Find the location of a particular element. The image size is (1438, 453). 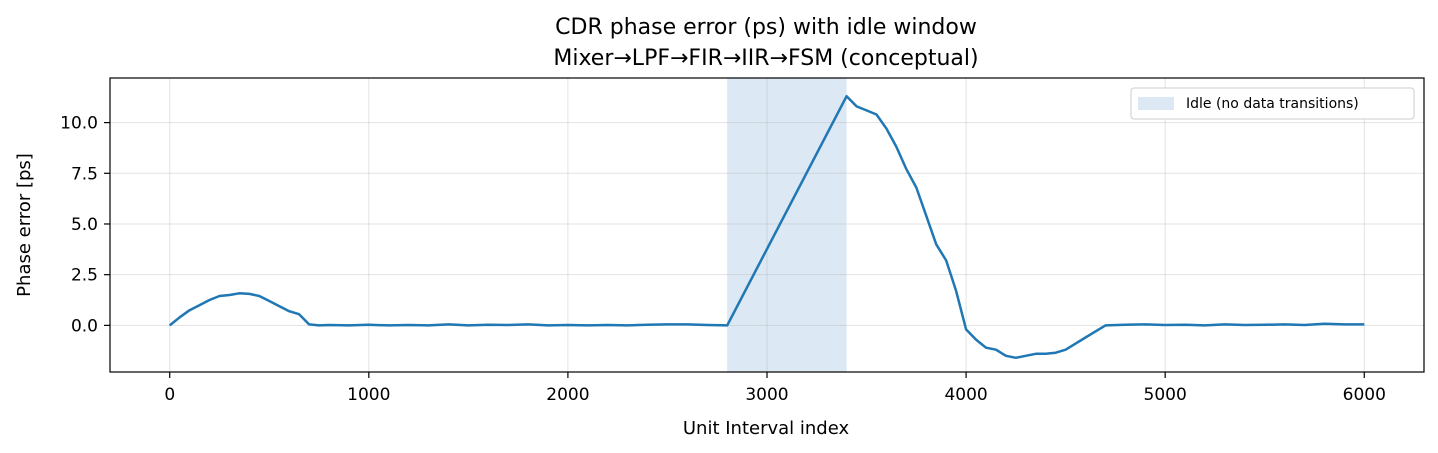

x-tick-label: 2000 is located at coordinates (567, 395).